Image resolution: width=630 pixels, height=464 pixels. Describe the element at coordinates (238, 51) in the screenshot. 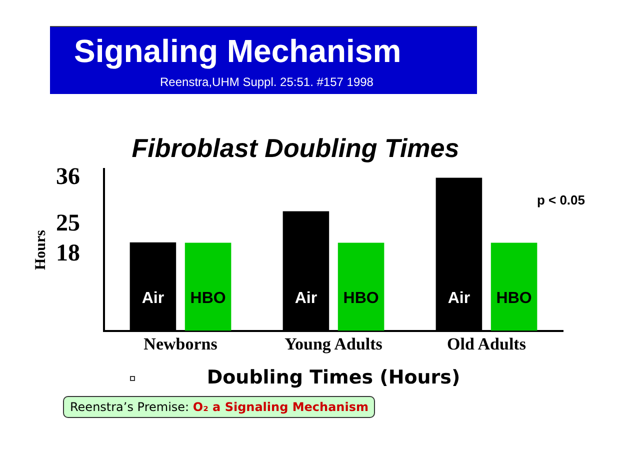

I see `chart-title: Signaling Mechanism` at that location.